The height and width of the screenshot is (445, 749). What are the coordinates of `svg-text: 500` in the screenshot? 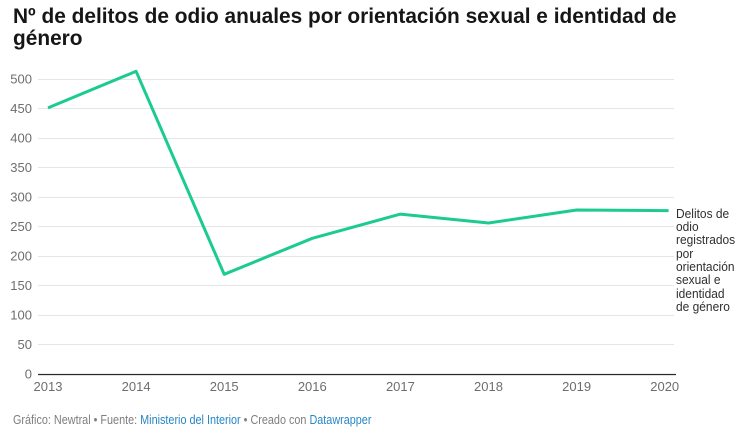 It's located at (21, 79).